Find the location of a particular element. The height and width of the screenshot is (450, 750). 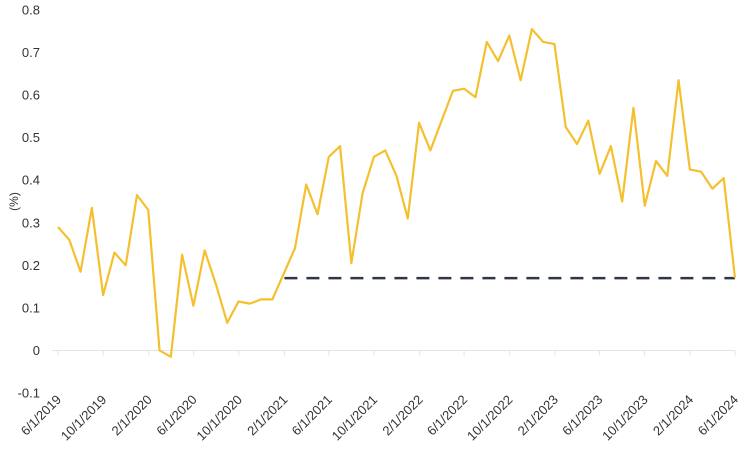

x-tick-label: 2/1/2024 is located at coordinates (673, 415).